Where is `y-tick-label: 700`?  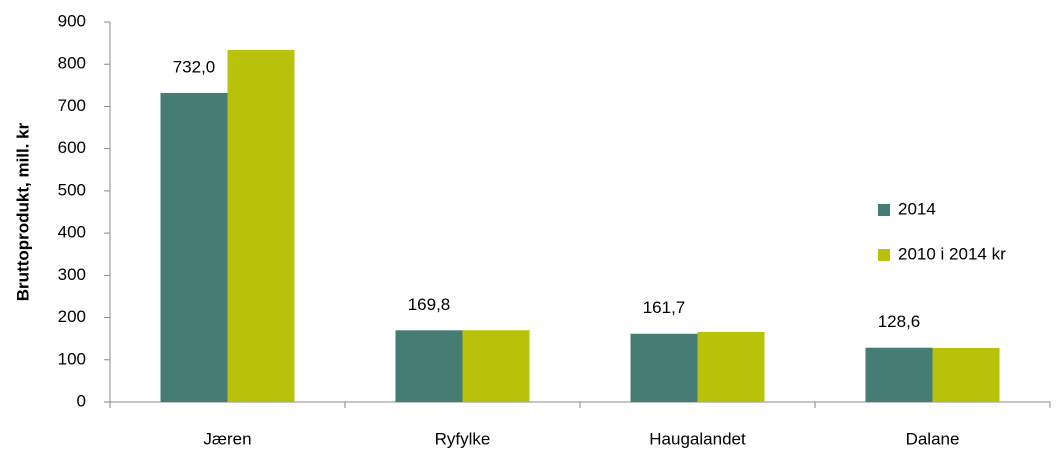 y-tick-label: 700 is located at coordinates (72, 105).